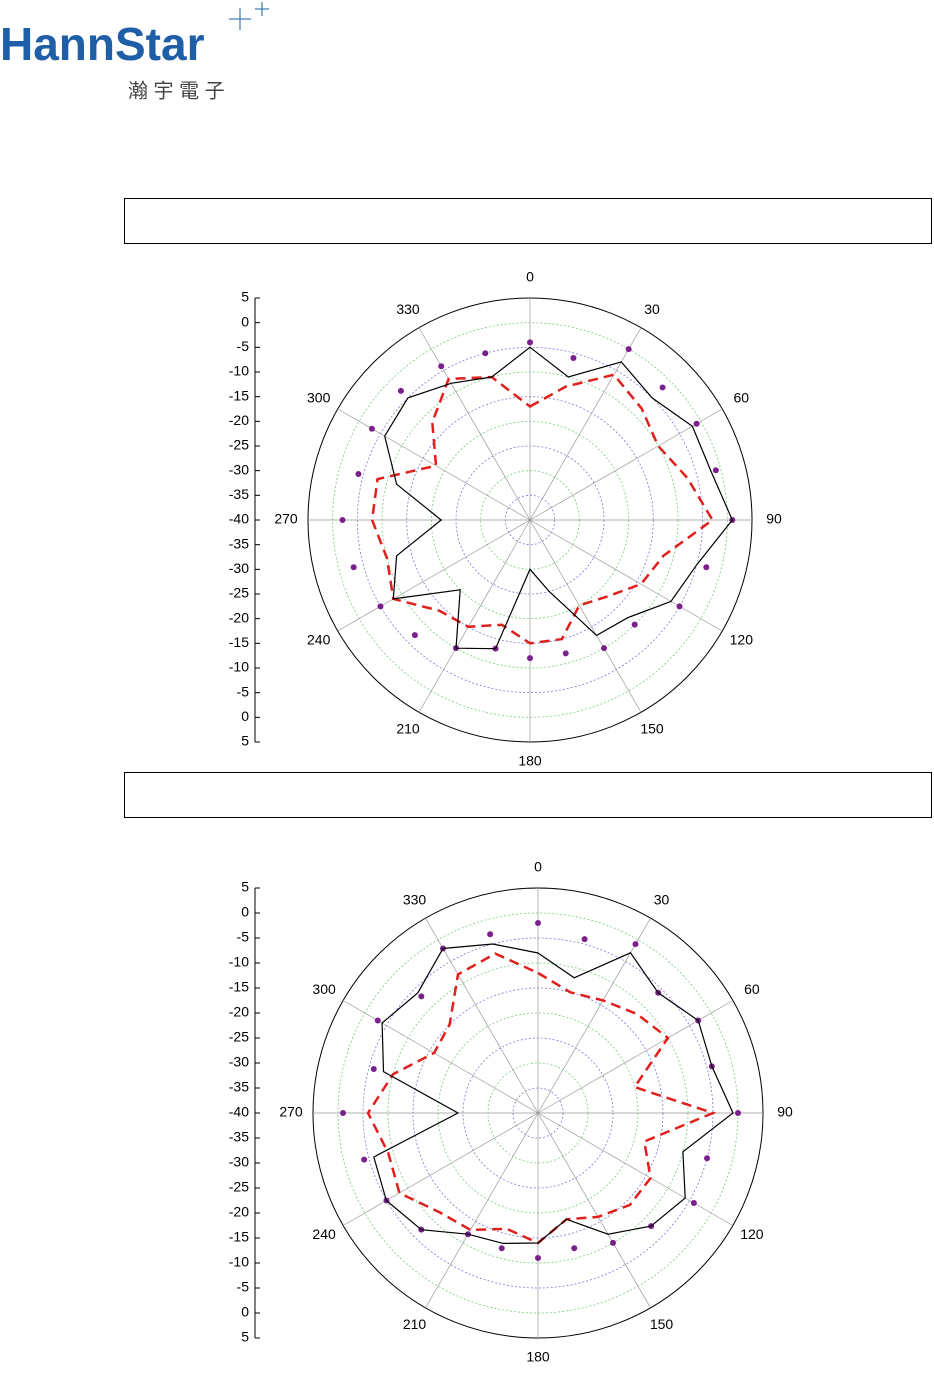 The height and width of the screenshot is (1392, 934). I want to click on radial-tick-label: -40, so click(239, 1112).